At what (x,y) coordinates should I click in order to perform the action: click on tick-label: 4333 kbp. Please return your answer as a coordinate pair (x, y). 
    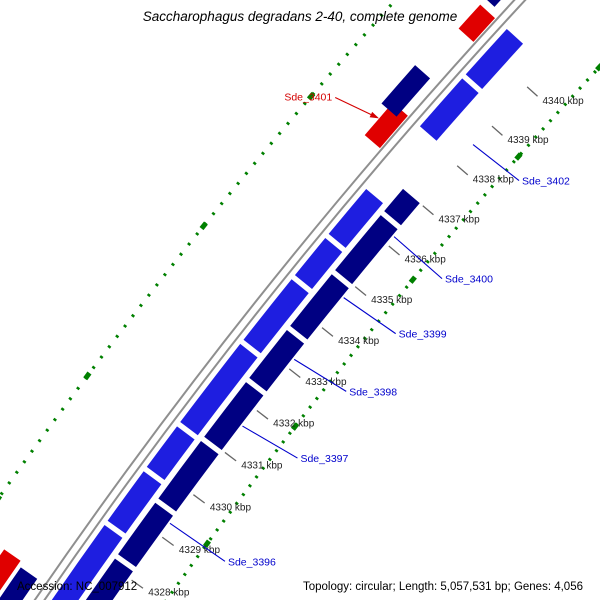
    Looking at the image, I should click on (326, 382).